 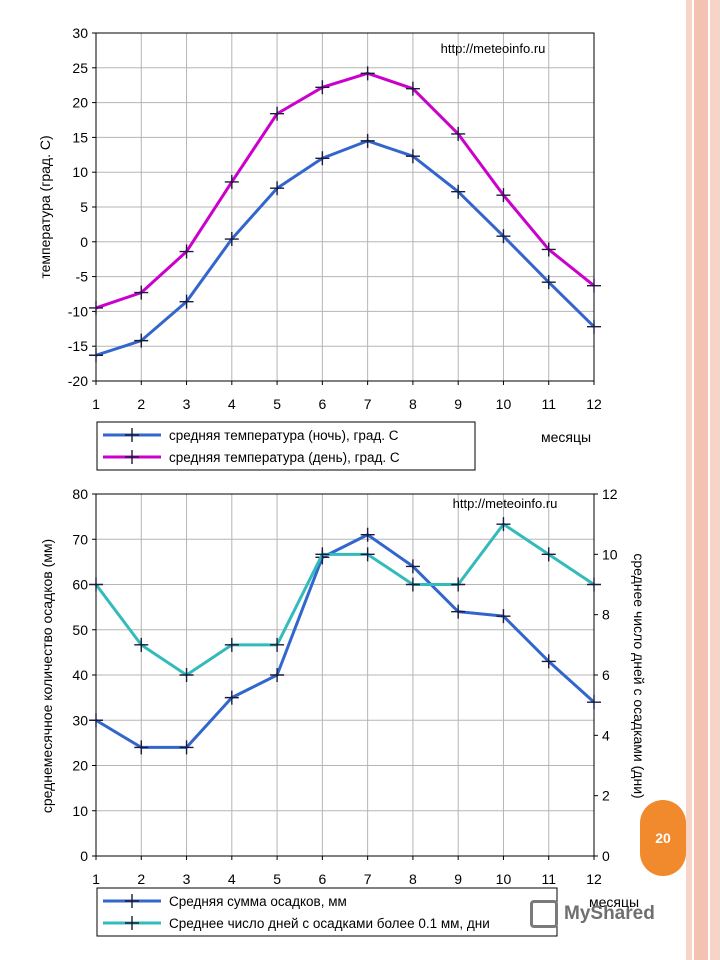 What do you see at coordinates (258, 901) in the screenshot?
I see `legend-entry: Средняя сумма осадков, мм` at bounding box center [258, 901].